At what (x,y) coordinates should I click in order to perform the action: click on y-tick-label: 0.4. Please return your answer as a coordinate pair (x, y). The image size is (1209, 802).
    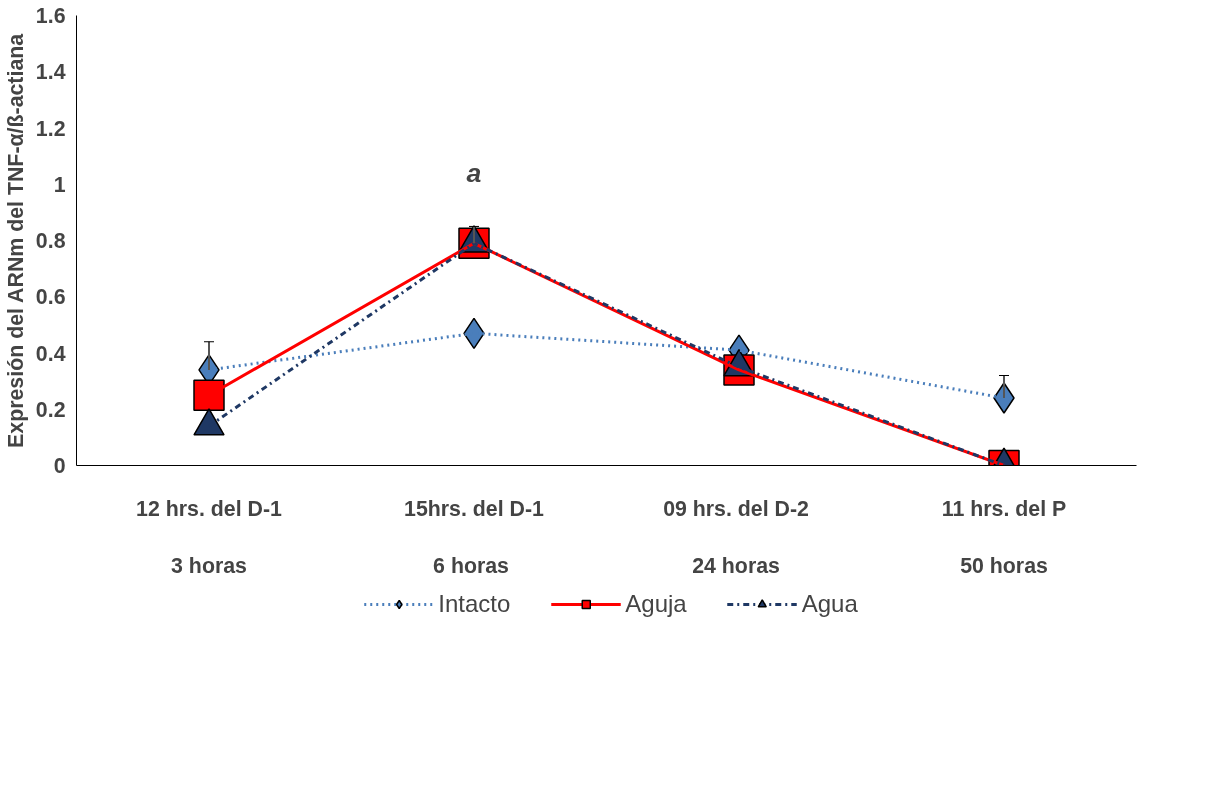
    Looking at the image, I should click on (50, 353).